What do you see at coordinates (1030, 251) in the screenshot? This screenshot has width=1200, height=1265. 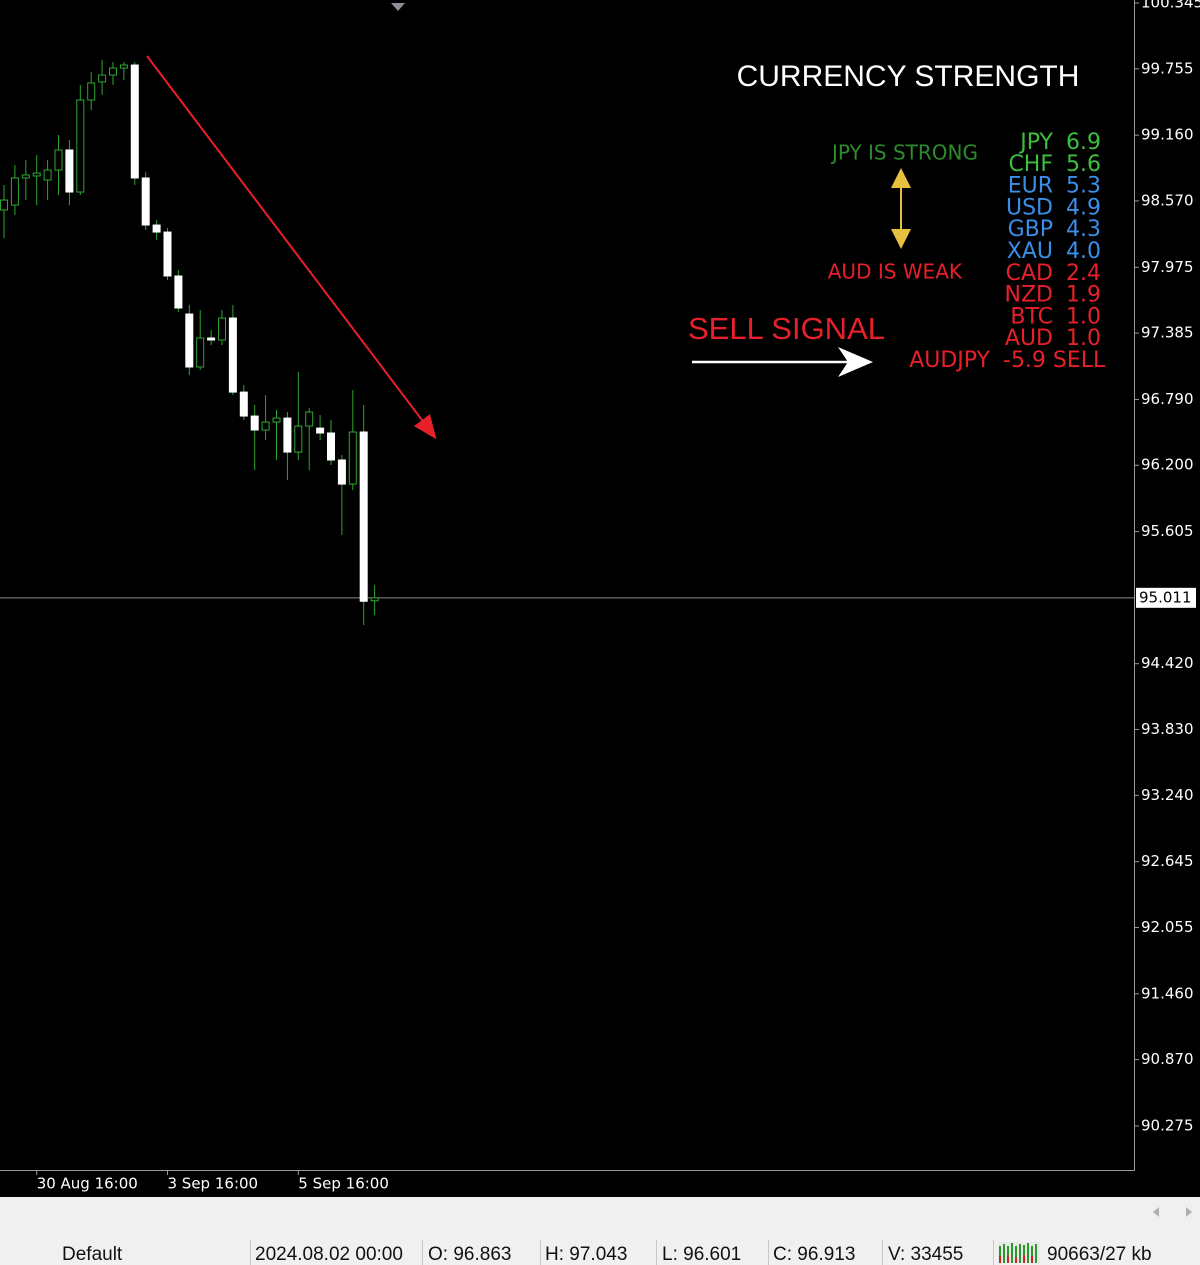 I see `currency-name: XAU` at bounding box center [1030, 251].